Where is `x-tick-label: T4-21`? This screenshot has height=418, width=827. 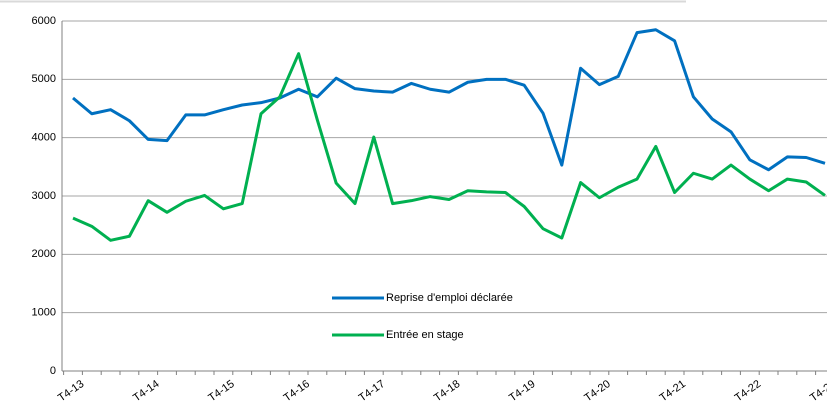
x-tick-label: T4-21 is located at coordinates (673, 391).